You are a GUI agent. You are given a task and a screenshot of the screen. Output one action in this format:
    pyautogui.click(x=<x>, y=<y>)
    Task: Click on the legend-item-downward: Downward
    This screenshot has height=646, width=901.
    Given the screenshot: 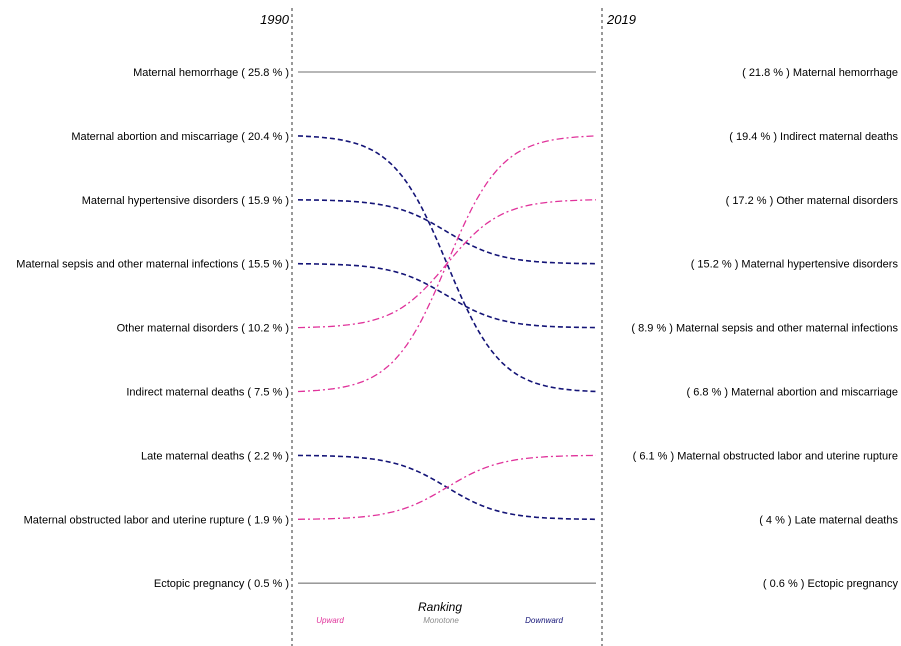 What is the action you would take?
    pyautogui.click(x=544, y=620)
    